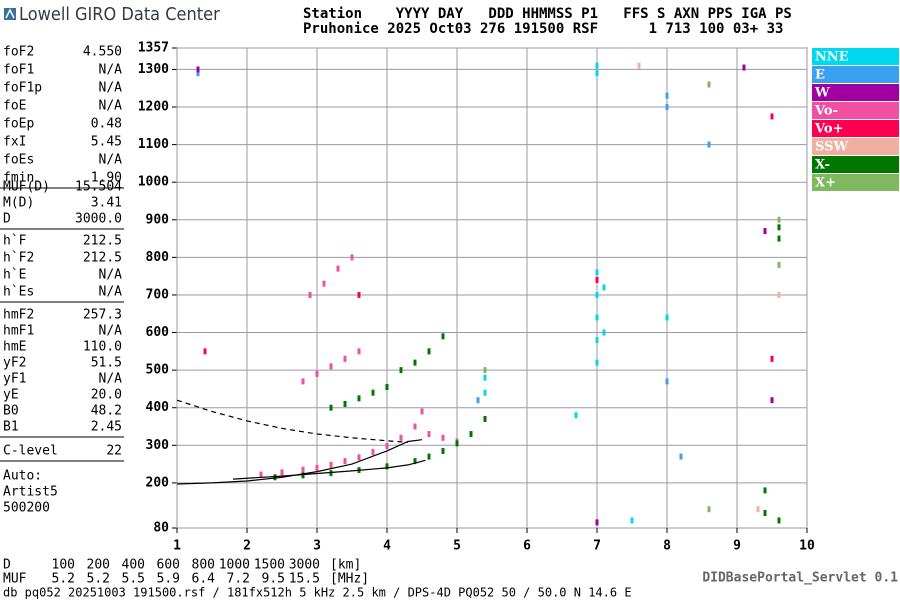 This screenshot has height=600, width=900. What do you see at coordinates (737, 546) in the screenshot?
I see `x-tick-label: 9` at bounding box center [737, 546].